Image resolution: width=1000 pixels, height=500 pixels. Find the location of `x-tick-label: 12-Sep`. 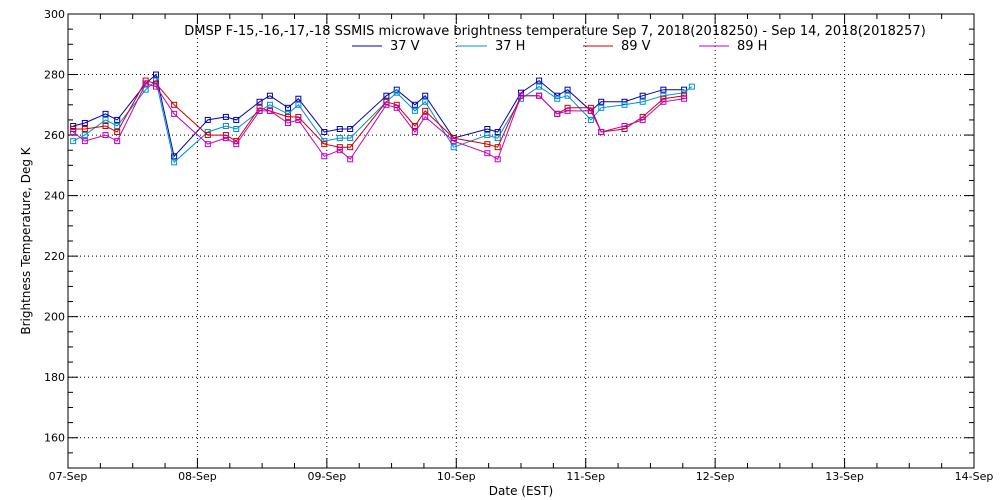

x-tick-label: 12-Sep is located at coordinates (715, 476).